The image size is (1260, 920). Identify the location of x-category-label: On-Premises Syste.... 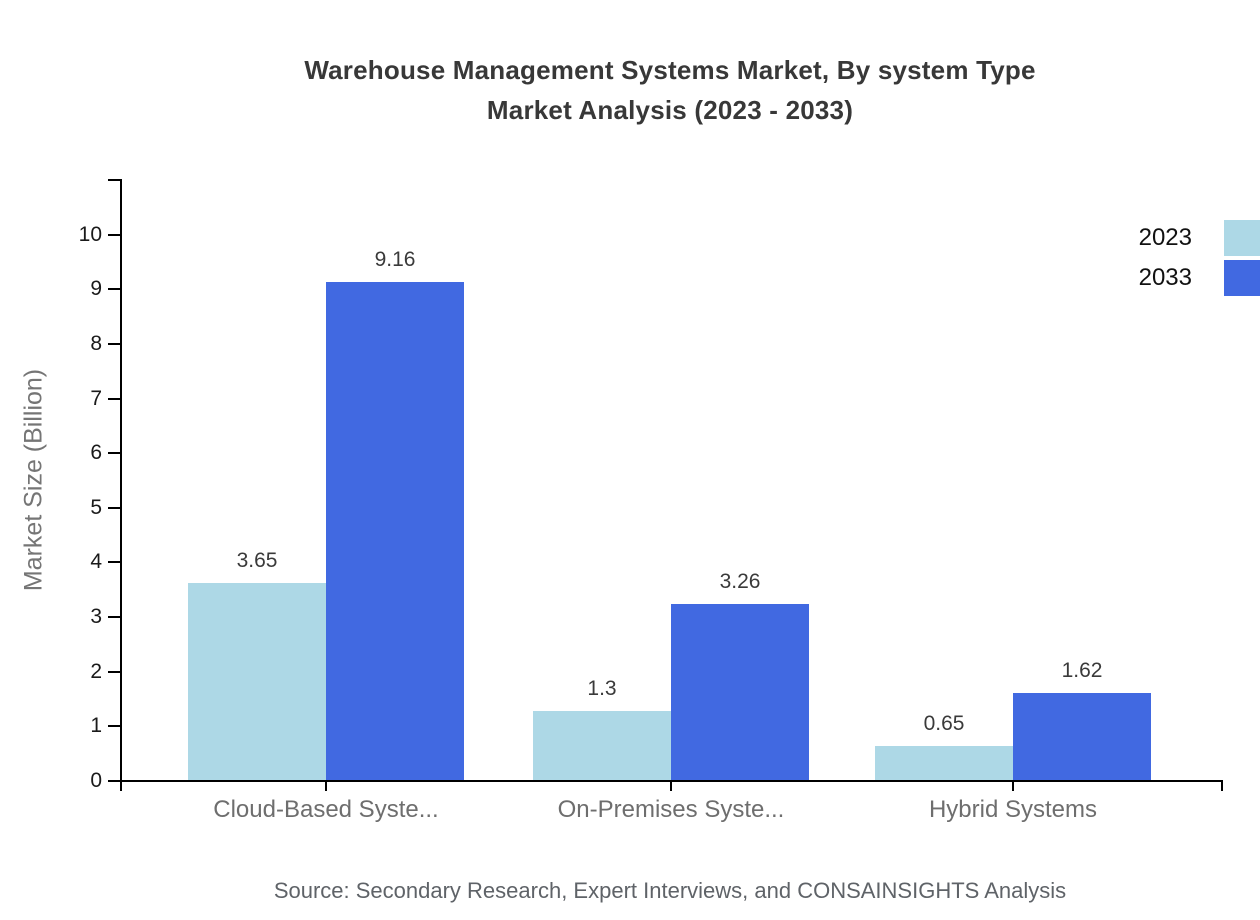
(671, 809).